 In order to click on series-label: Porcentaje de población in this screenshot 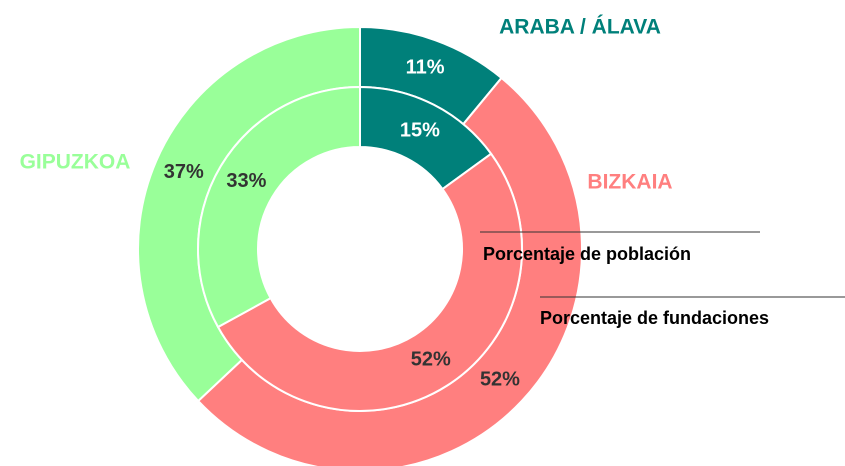, I will do `click(587, 254)`.